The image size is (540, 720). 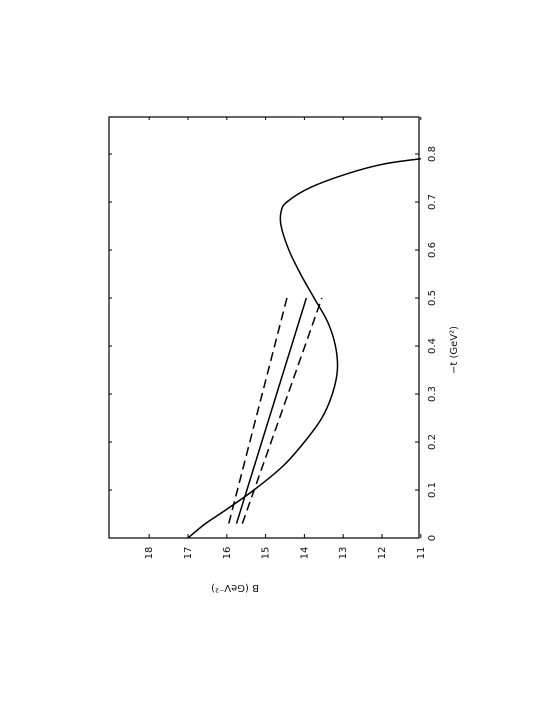 What do you see at coordinates (432, 538) in the screenshot?
I see `x-tick-label: 0` at bounding box center [432, 538].